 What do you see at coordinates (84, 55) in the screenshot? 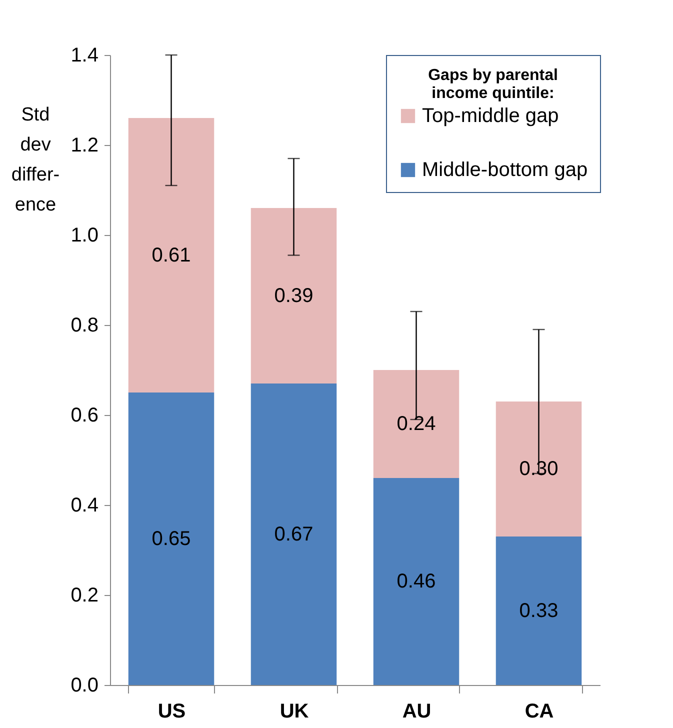
I see `y-tick-label: 1.4` at bounding box center [84, 55].